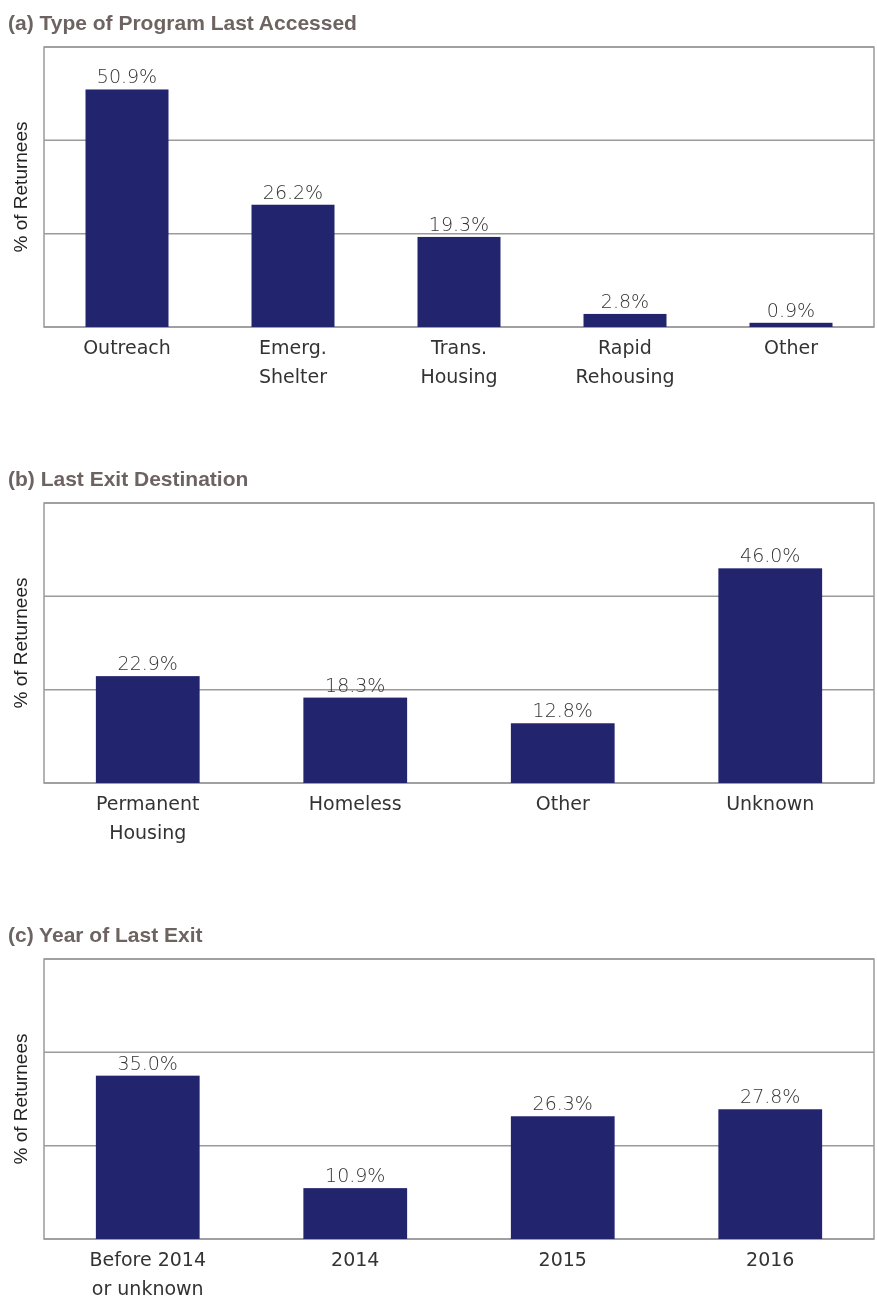 The image size is (877, 1315). Describe the element at coordinates (355, 1259) in the screenshot. I see `x-tick-label: 2014` at that location.